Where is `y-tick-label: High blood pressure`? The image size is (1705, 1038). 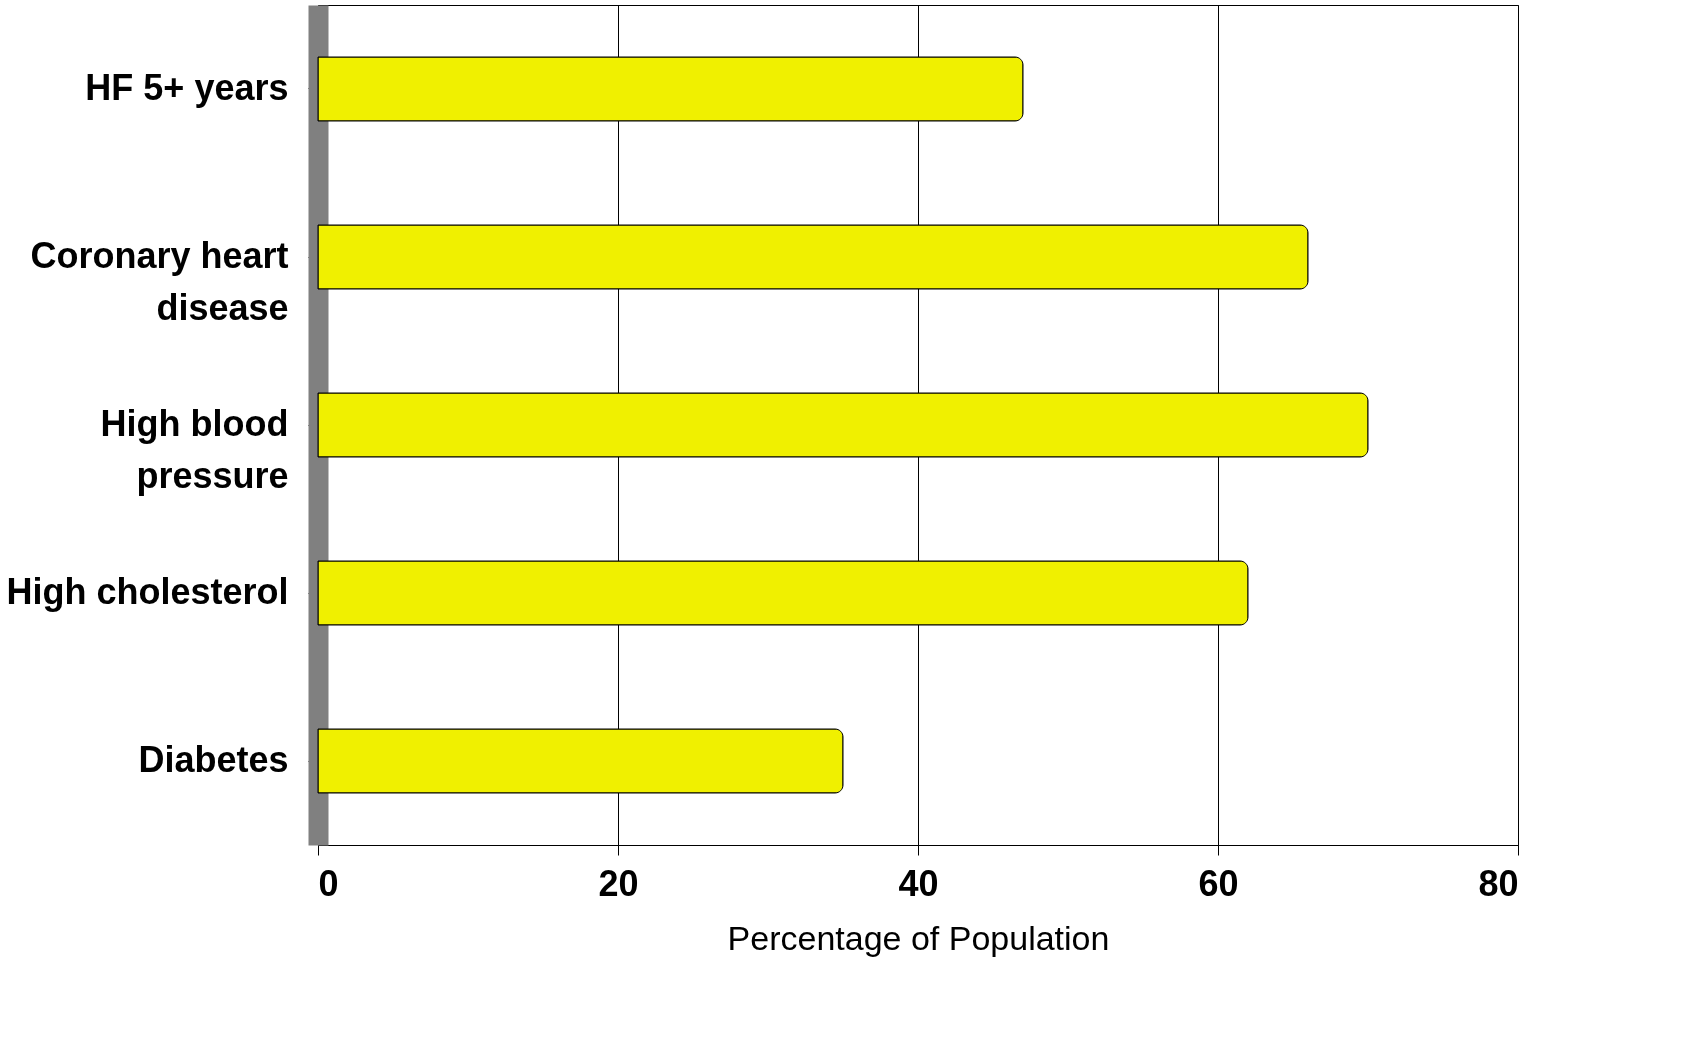 y-tick-label: High blood pressure is located at coordinates (194, 449).